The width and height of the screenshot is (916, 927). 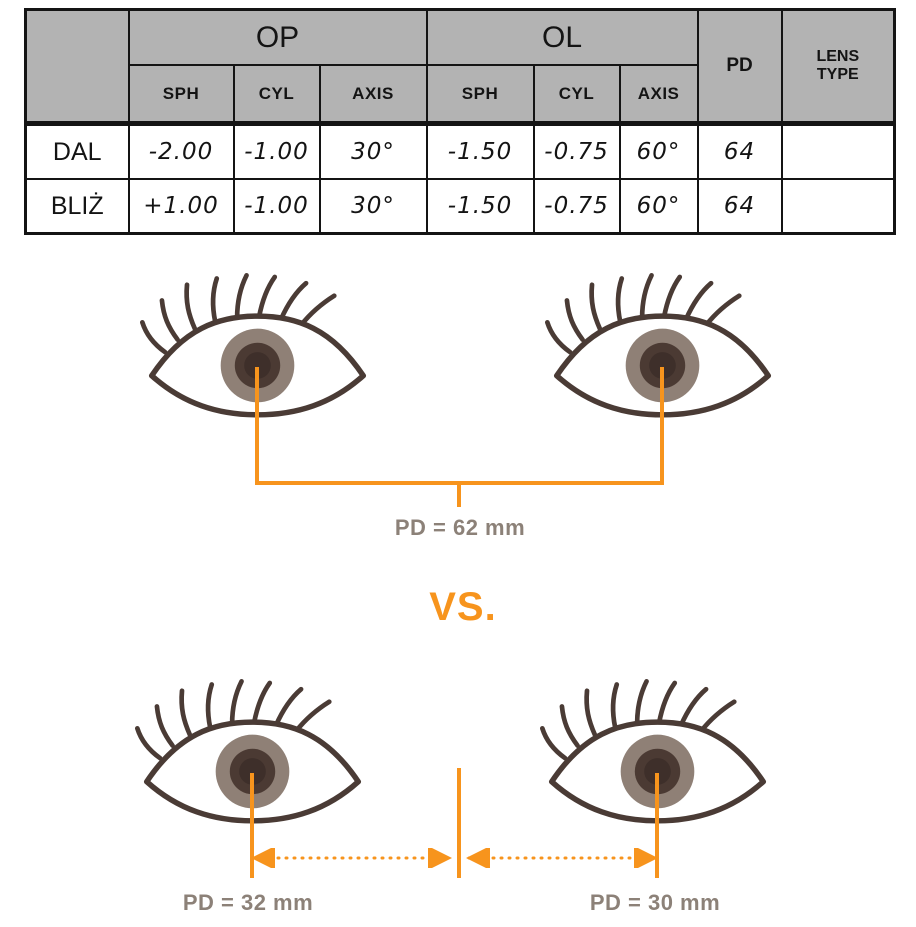 I want to click on left-monocular-pd-label: PD = 32 mm, so click(x=248, y=902).